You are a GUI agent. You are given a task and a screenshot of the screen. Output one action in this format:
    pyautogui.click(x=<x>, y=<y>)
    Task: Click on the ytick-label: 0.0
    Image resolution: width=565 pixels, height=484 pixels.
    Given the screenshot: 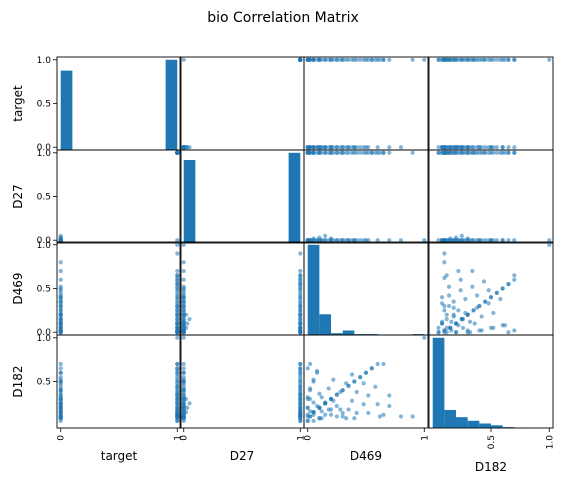 What is the action you would take?
    pyautogui.click(x=44, y=241)
    